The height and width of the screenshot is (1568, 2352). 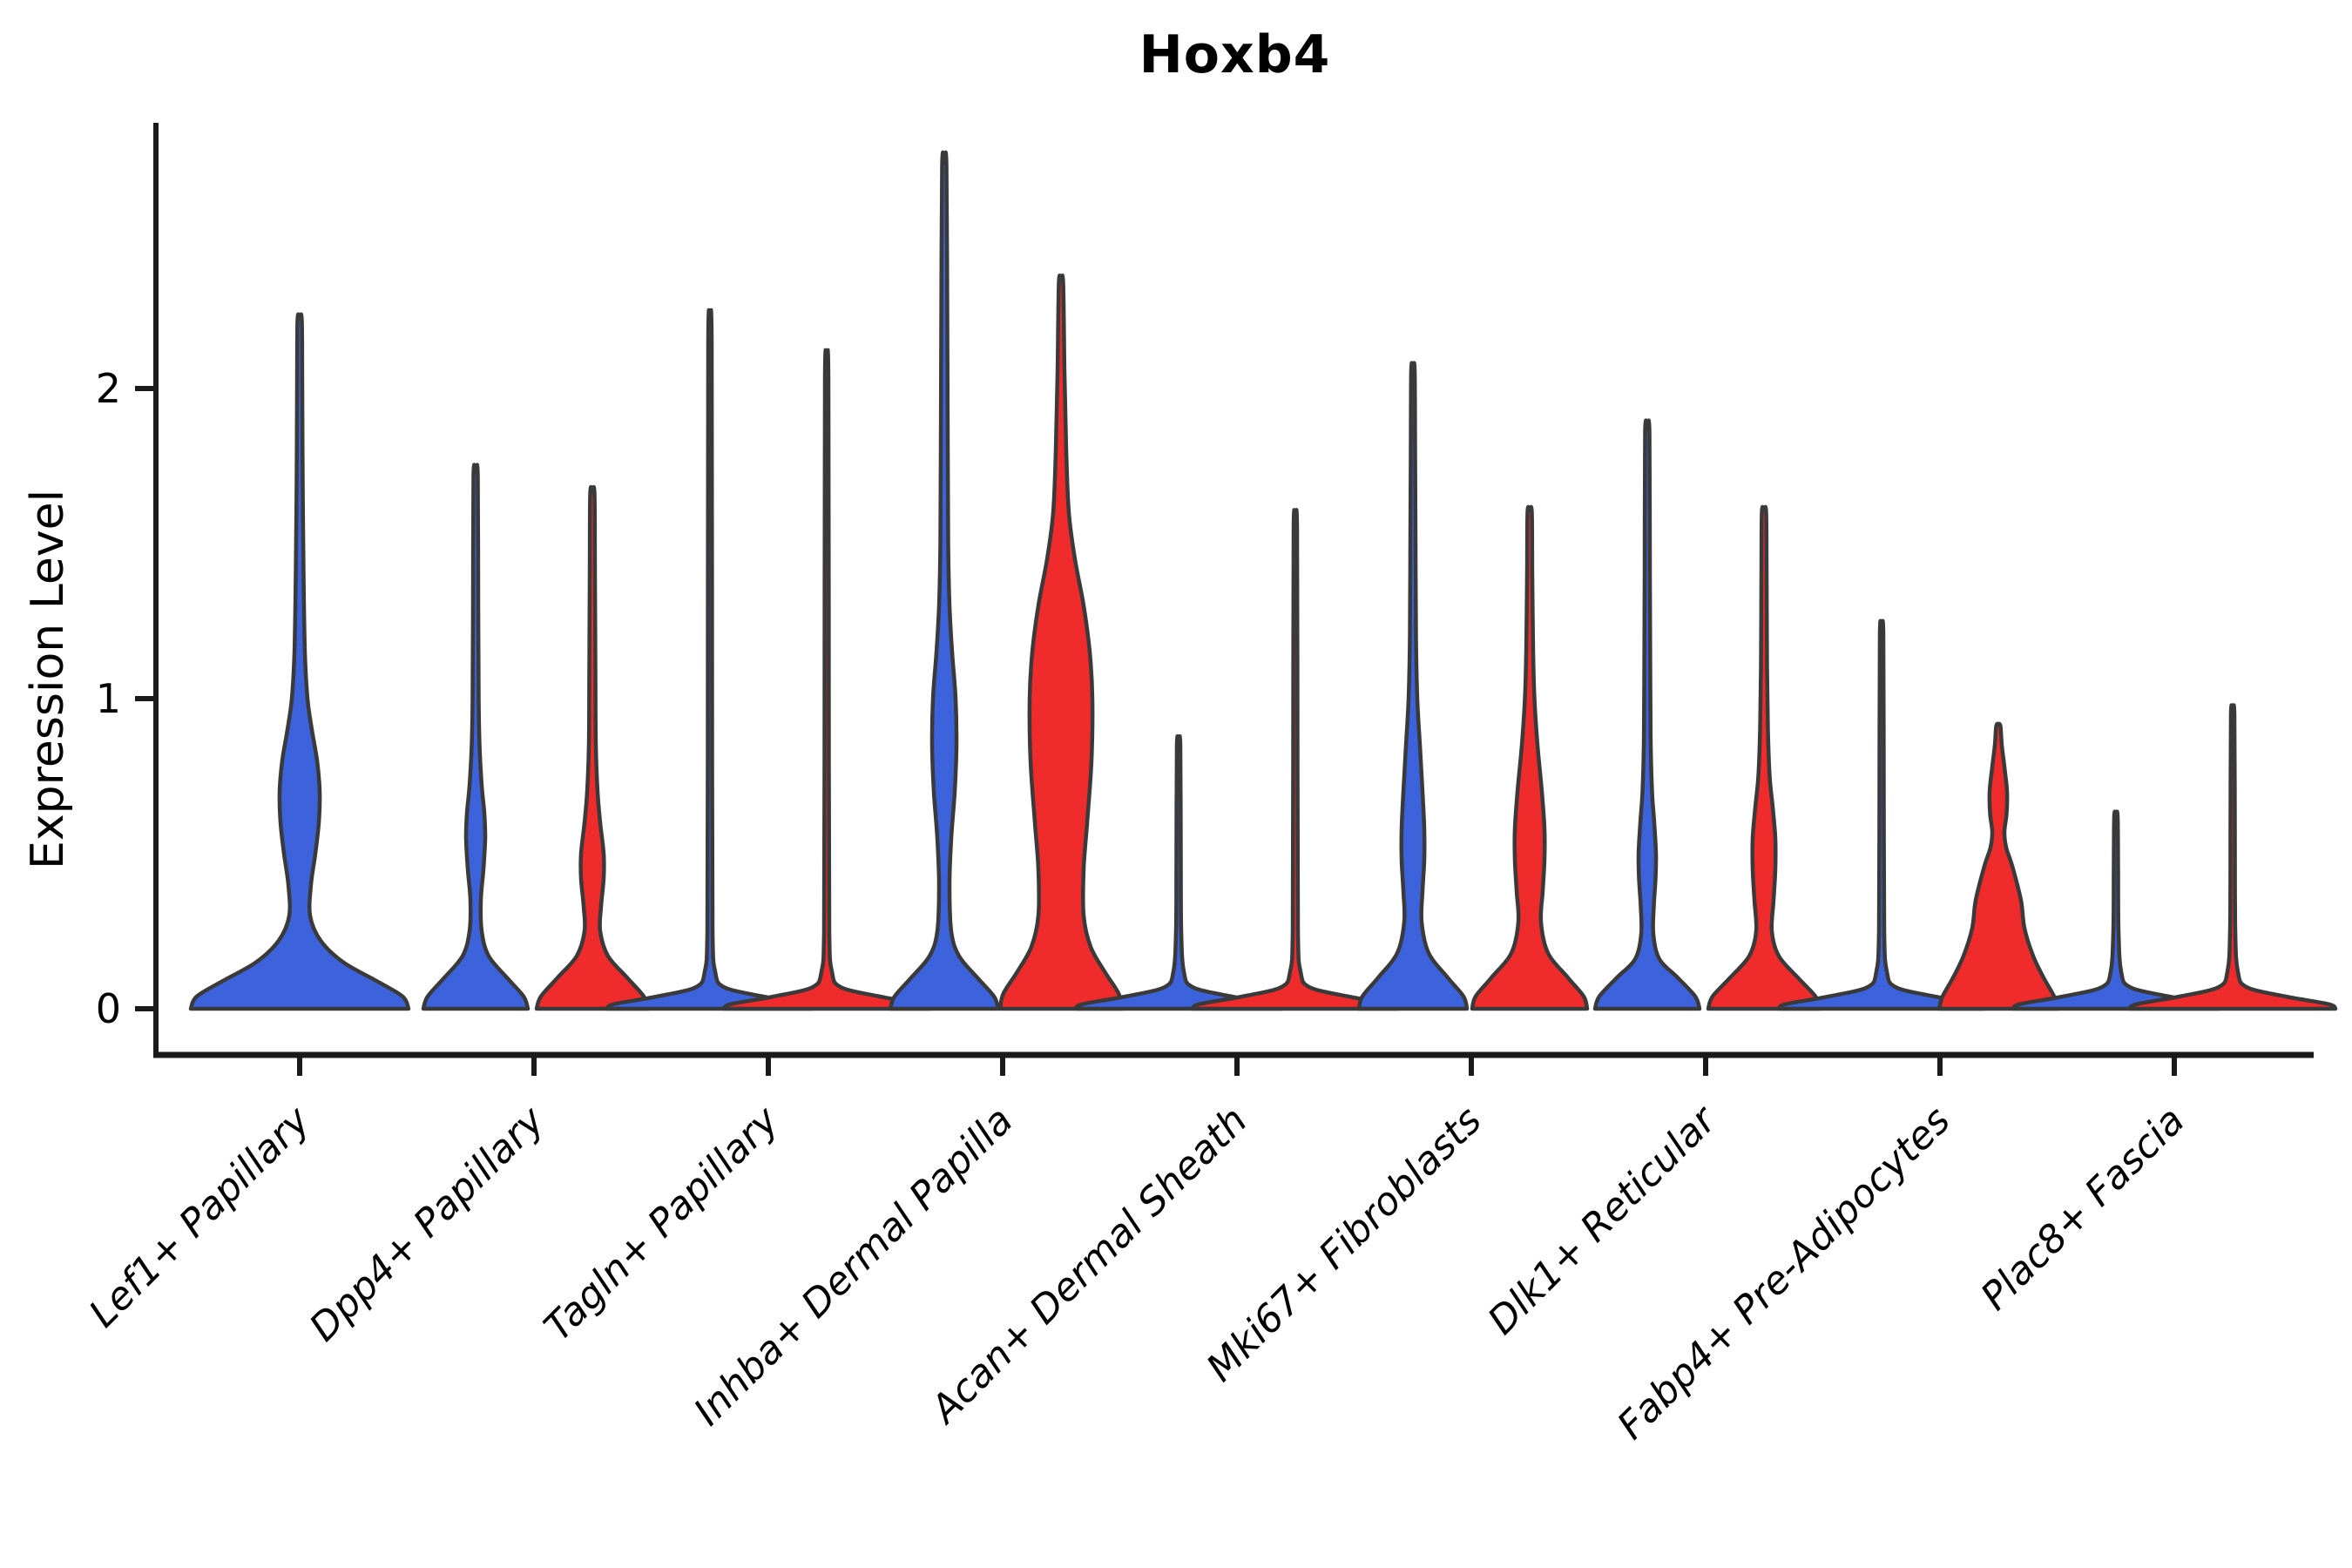 I want to click on x-category-label-1: Dpp4+ Papillary, so click(x=427, y=1224).